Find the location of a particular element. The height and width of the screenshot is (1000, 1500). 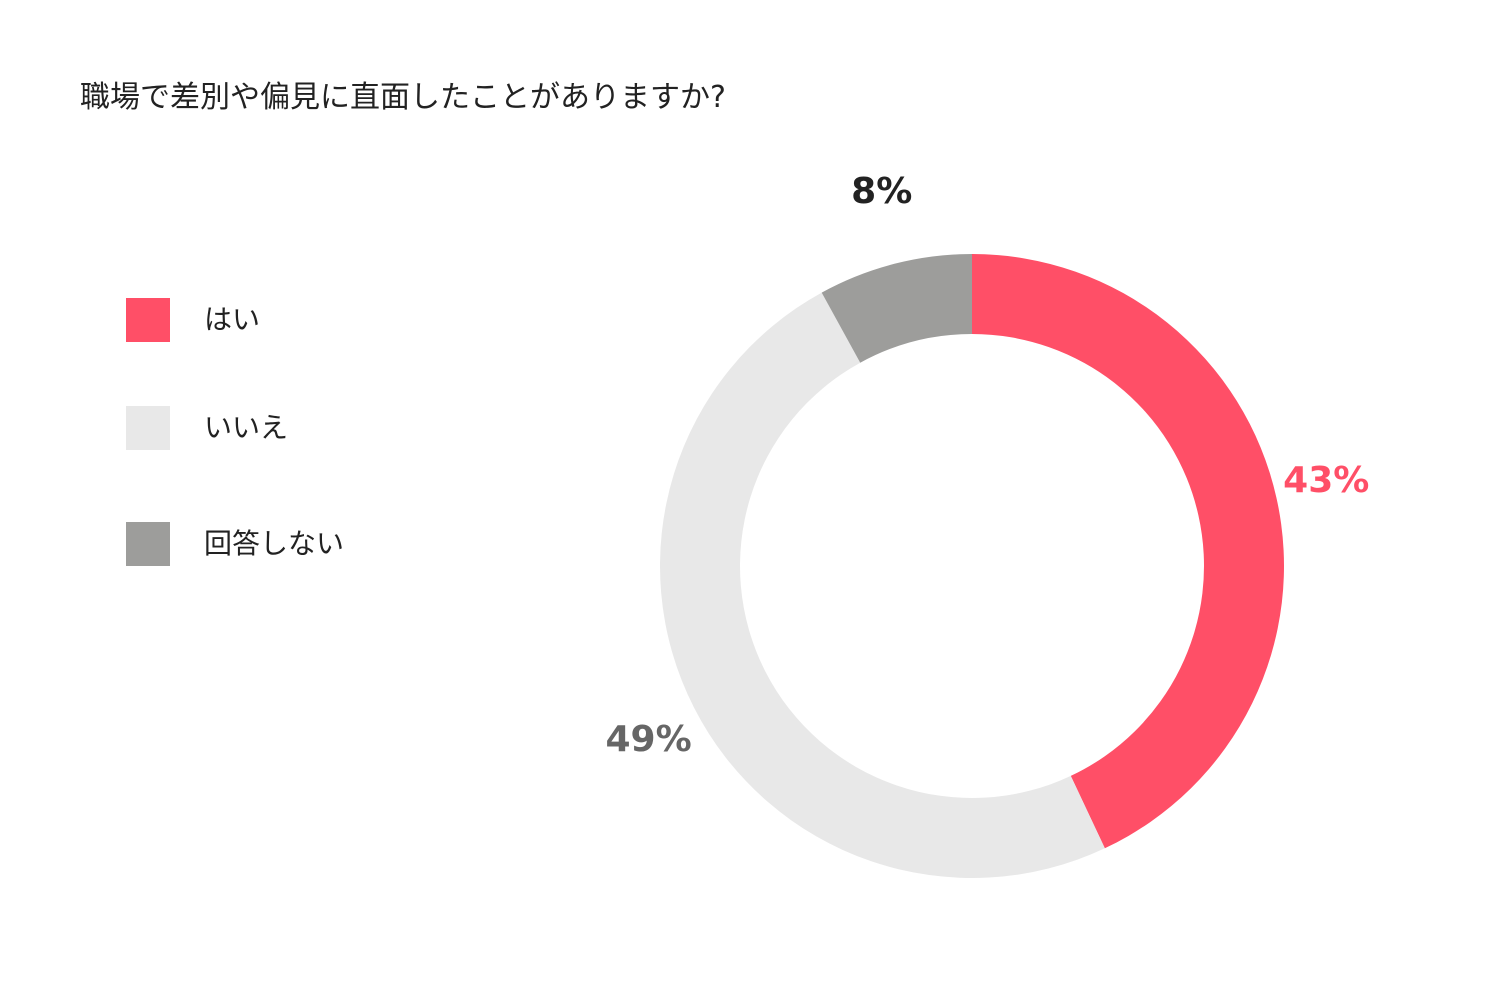

slice-no-answer is located at coordinates (896, 308).